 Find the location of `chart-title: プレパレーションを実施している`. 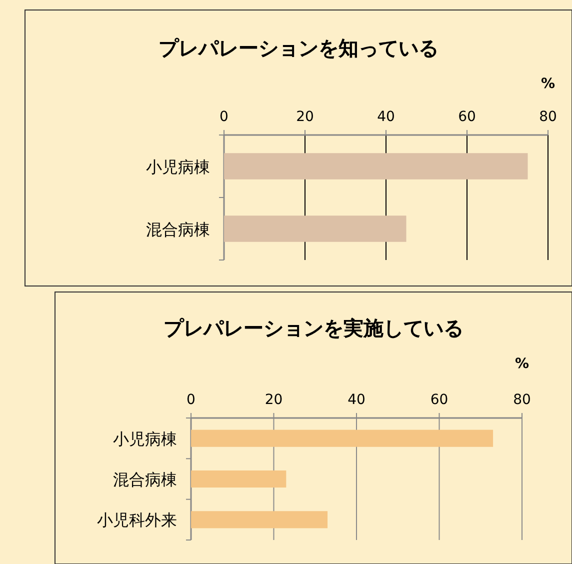

chart-title: プレパレーションを実施している is located at coordinates (314, 328).